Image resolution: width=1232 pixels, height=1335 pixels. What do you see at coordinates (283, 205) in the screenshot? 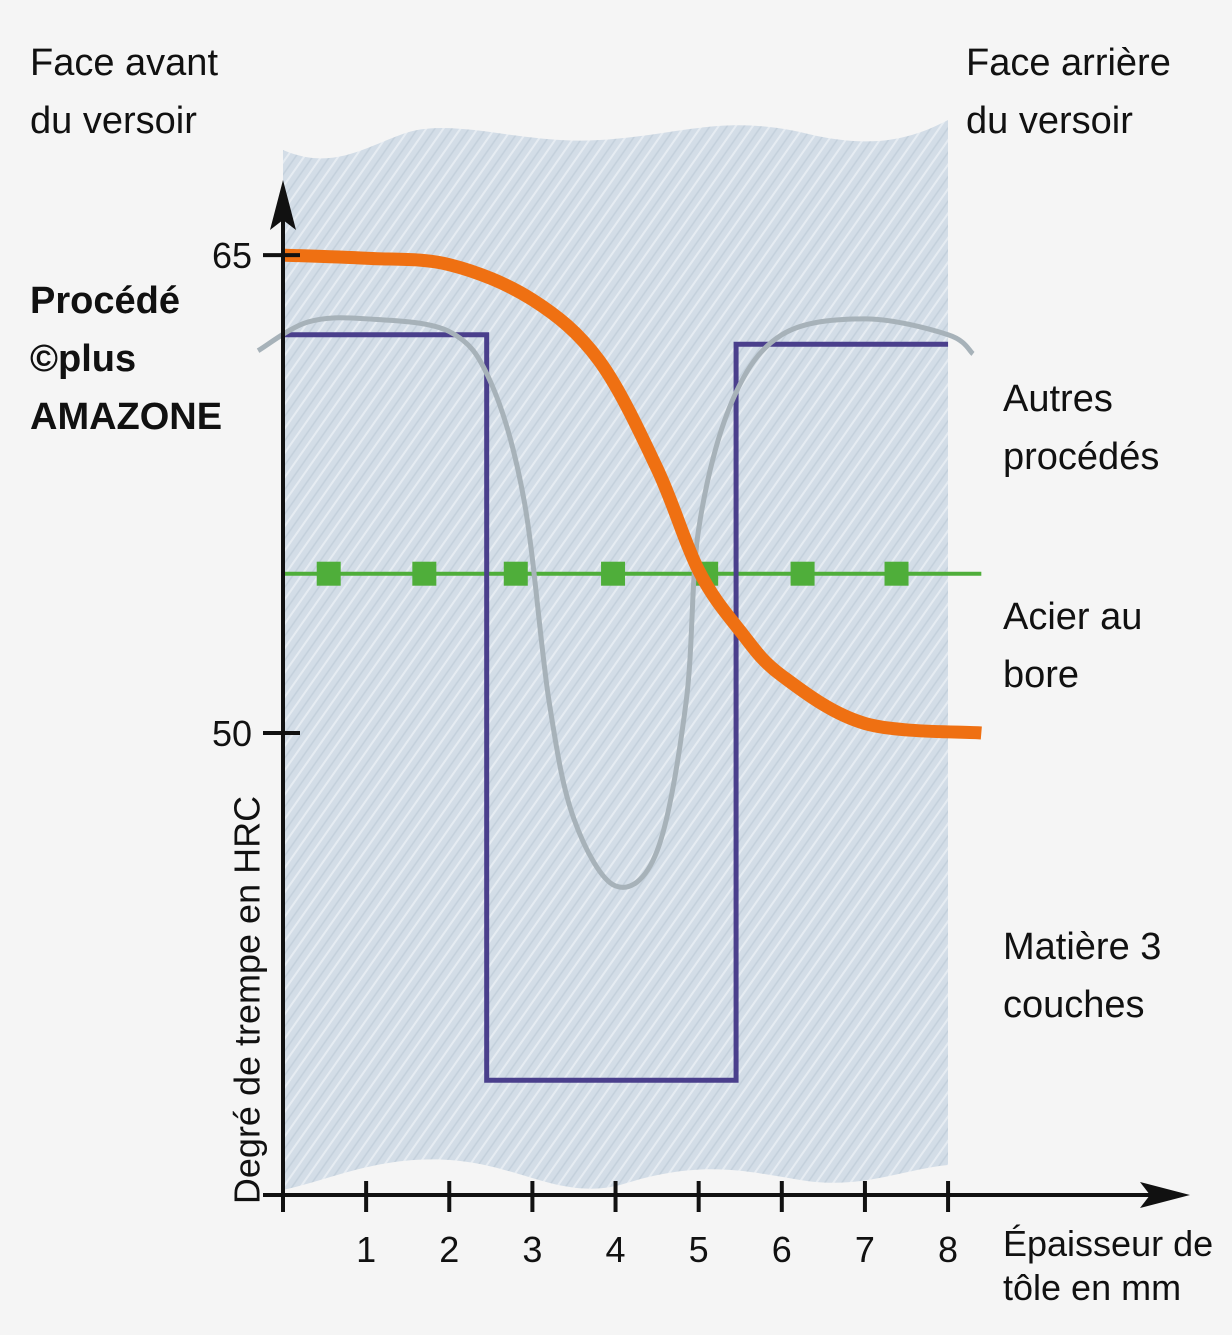
I see `y-axis-arrow` at bounding box center [283, 205].